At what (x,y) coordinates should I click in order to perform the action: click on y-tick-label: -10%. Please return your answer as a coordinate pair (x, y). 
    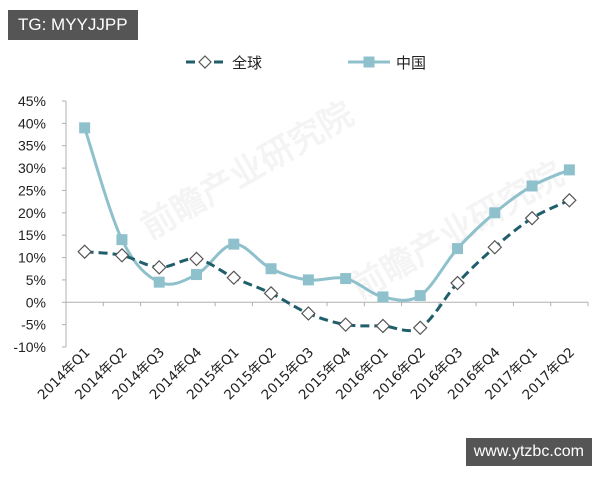
    Looking at the image, I should click on (29, 347).